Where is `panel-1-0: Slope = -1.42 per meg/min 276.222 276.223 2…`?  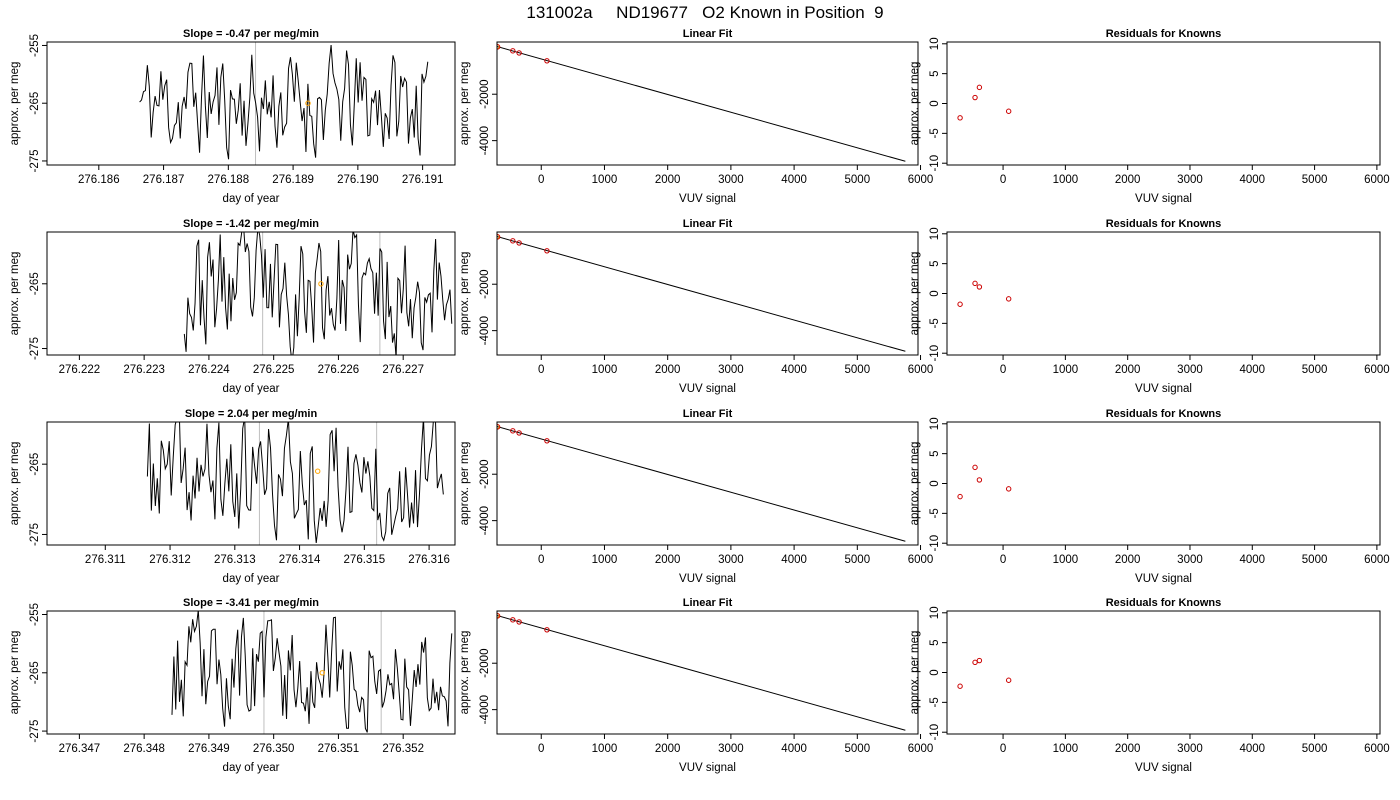
panel-1-0: Slope = -1.42 per meg/min 276.222 276.223 2… is located at coordinates (232, 306).